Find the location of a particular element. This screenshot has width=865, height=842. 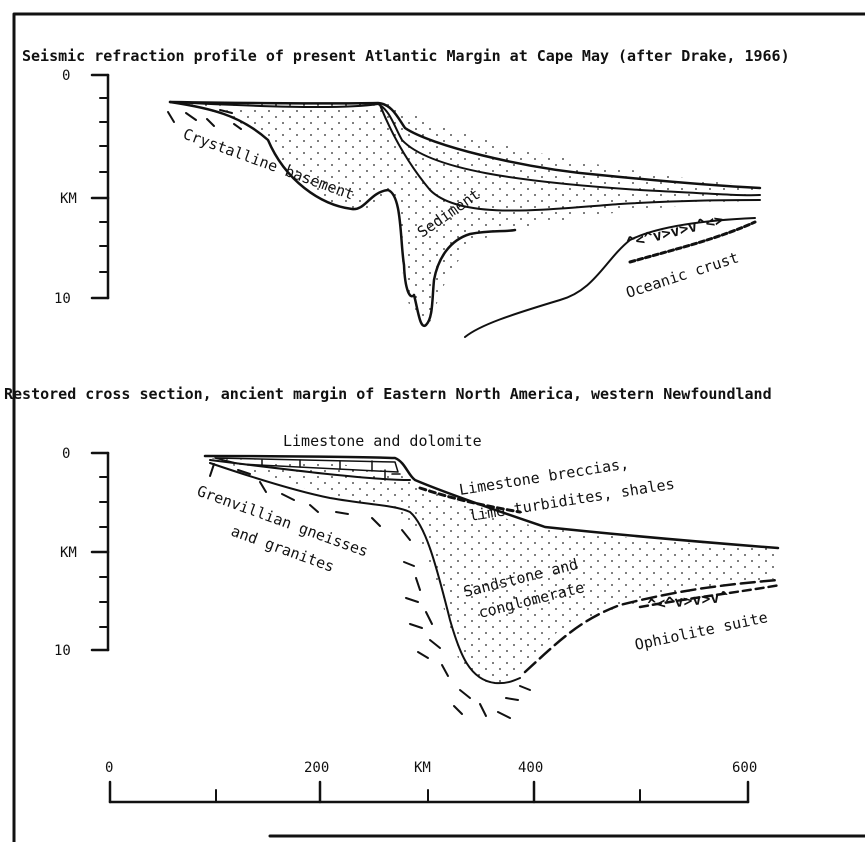

oceanic-crust-pattern: ^<^v>v>v^<> is located at coordinates (675, 230).